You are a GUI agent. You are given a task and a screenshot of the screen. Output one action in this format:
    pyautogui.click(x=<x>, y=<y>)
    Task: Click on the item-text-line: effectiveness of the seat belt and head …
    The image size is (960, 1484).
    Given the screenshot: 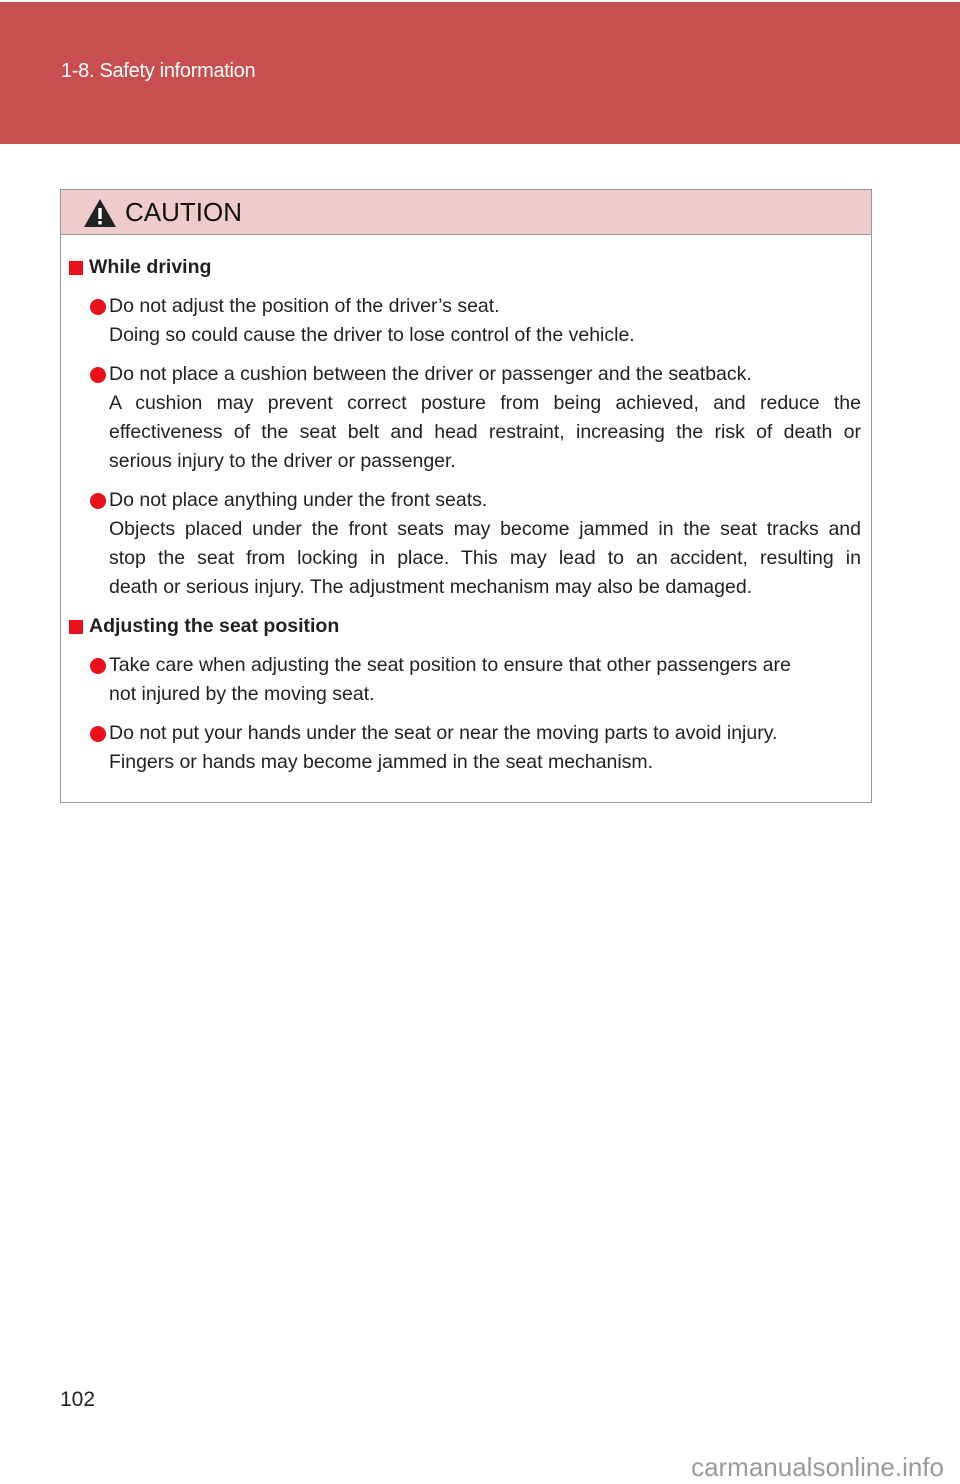 What is the action you would take?
    pyautogui.click(x=485, y=432)
    